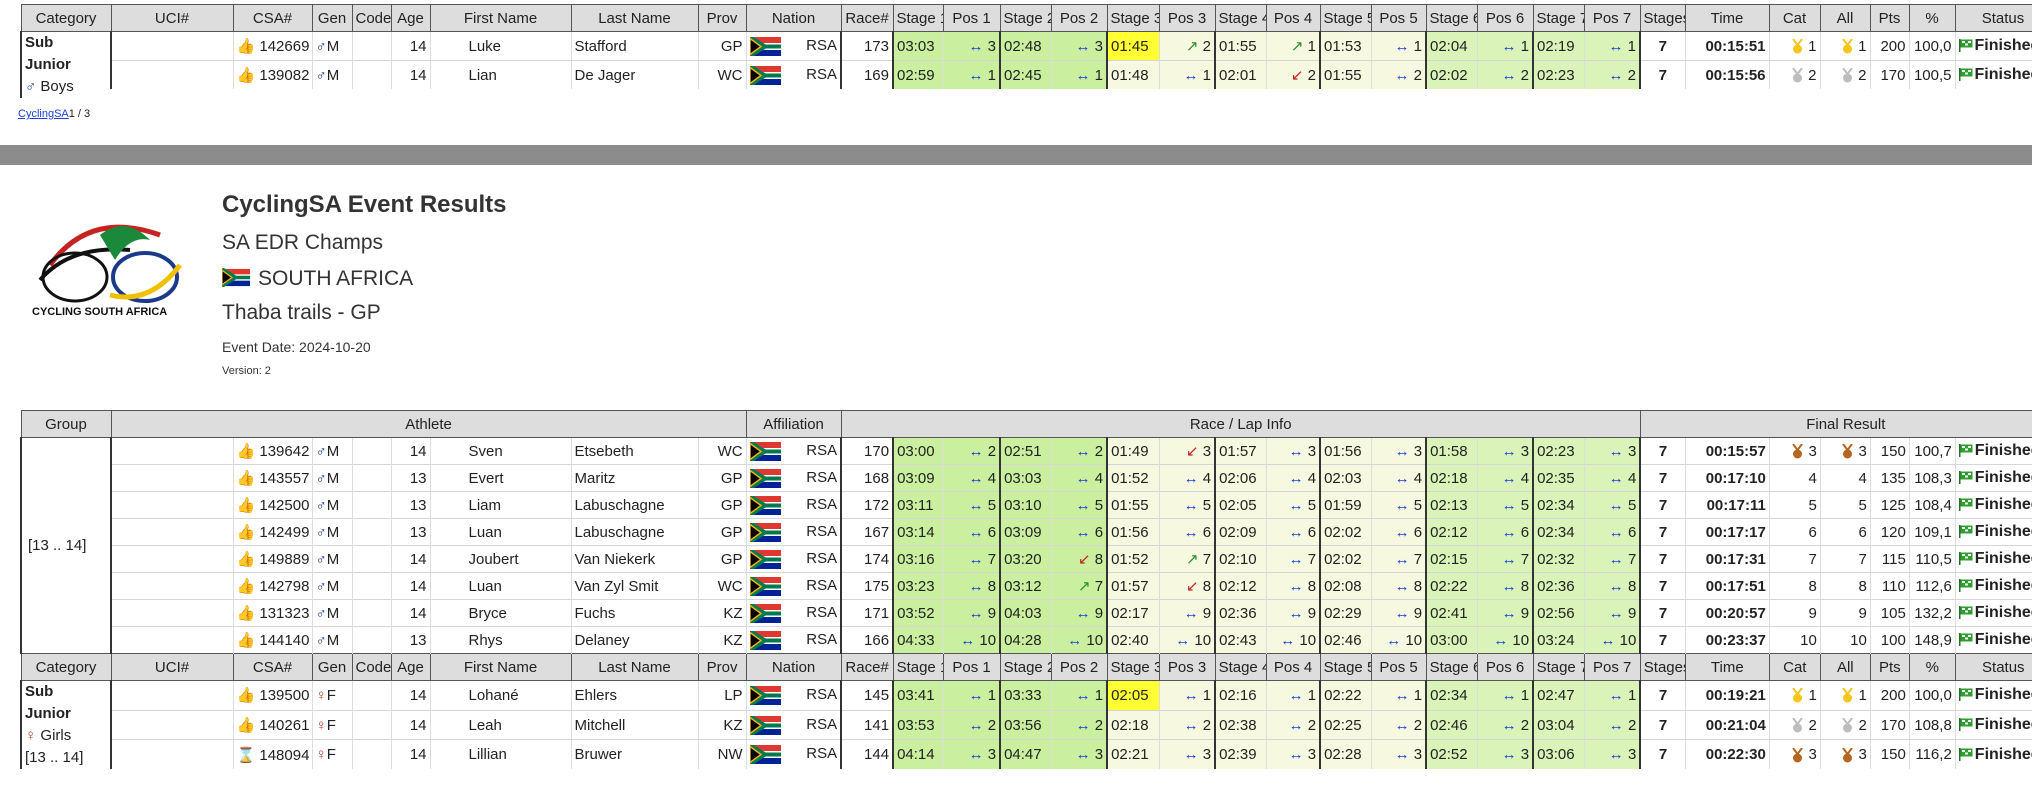  What do you see at coordinates (1558, 613) in the screenshot?
I see `stage-time-cell: 02:56` at bounding box center [1558, 613].